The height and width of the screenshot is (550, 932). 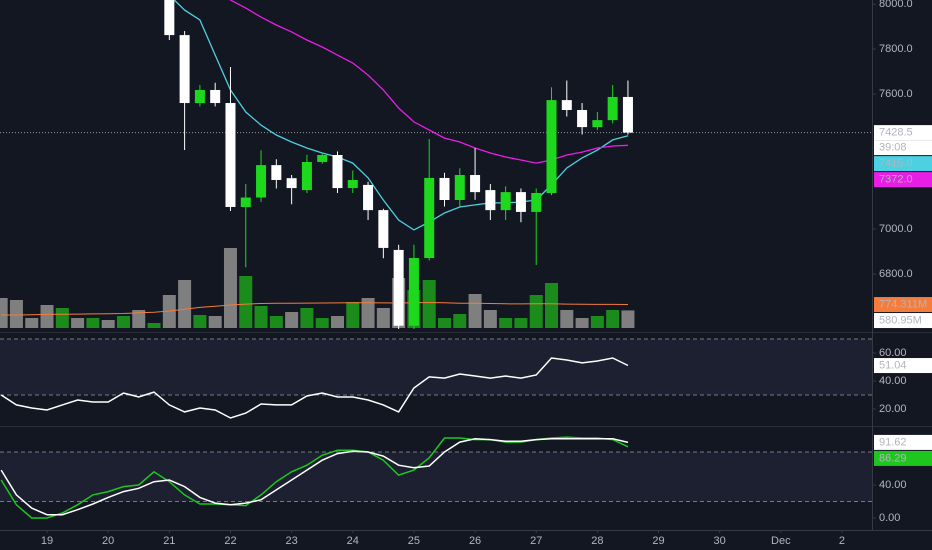 I want to click on x-tick-label: 29, so click(x=658, y=541).